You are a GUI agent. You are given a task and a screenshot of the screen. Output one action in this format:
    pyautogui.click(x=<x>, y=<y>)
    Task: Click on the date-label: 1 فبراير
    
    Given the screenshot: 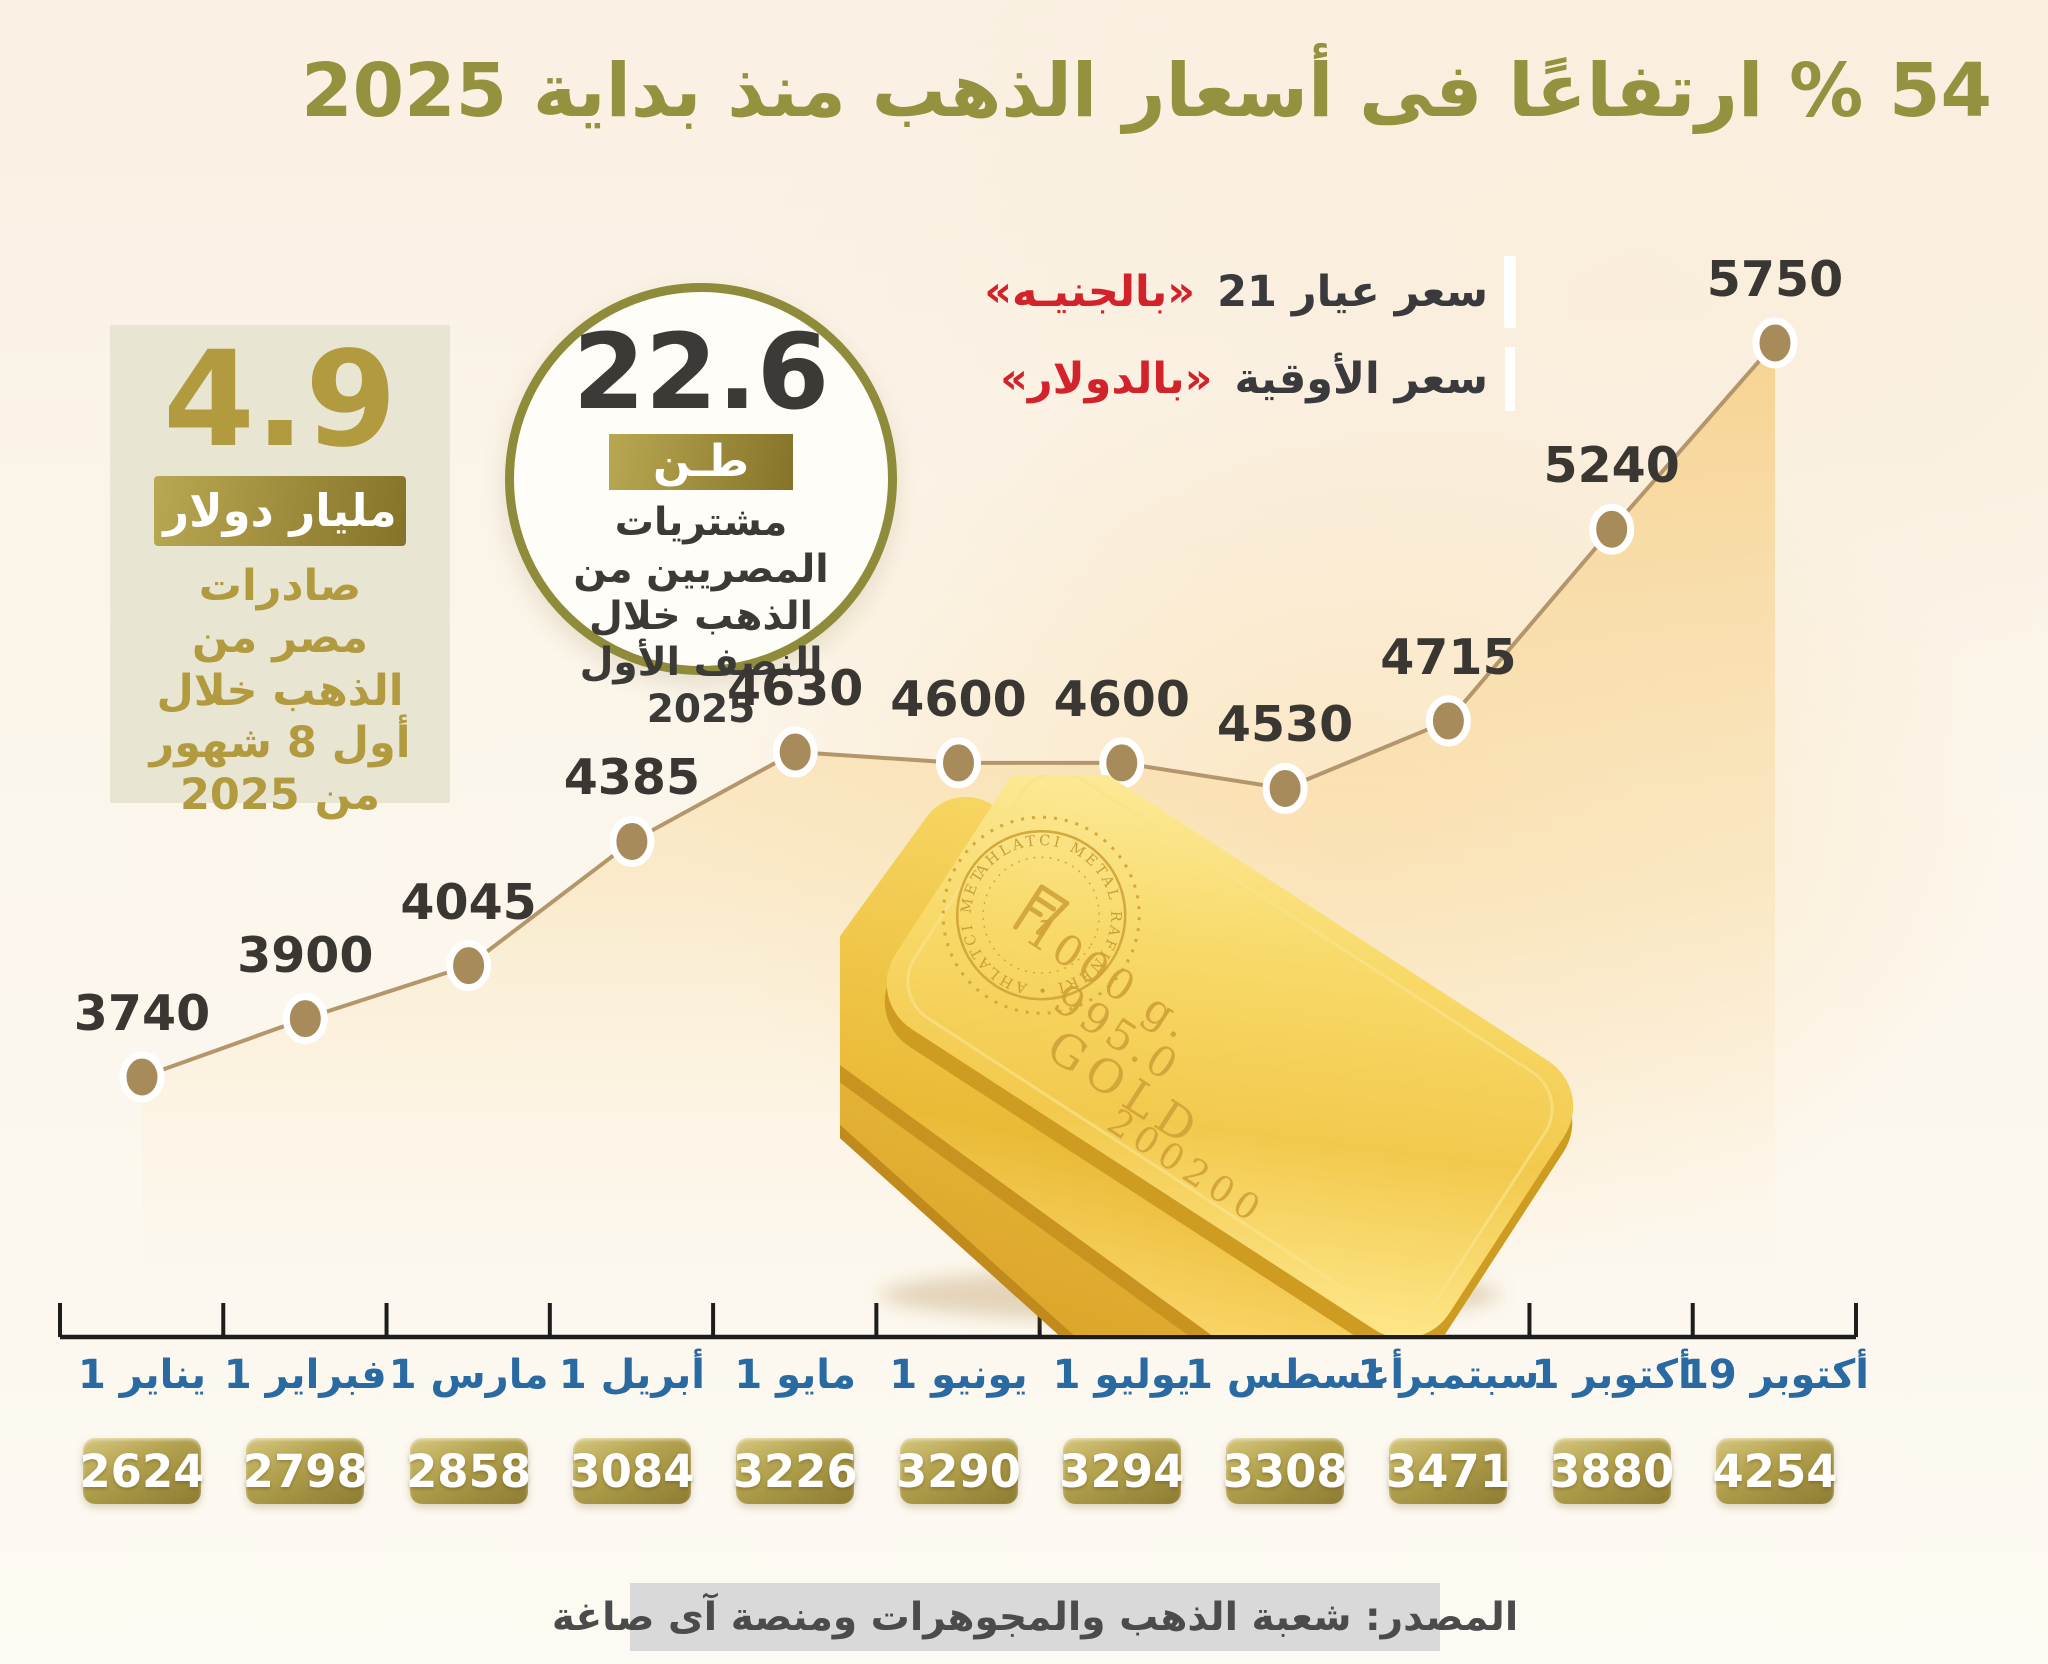 What is the action you would take?
    pyautogui.click(x=305, y=1375)
    